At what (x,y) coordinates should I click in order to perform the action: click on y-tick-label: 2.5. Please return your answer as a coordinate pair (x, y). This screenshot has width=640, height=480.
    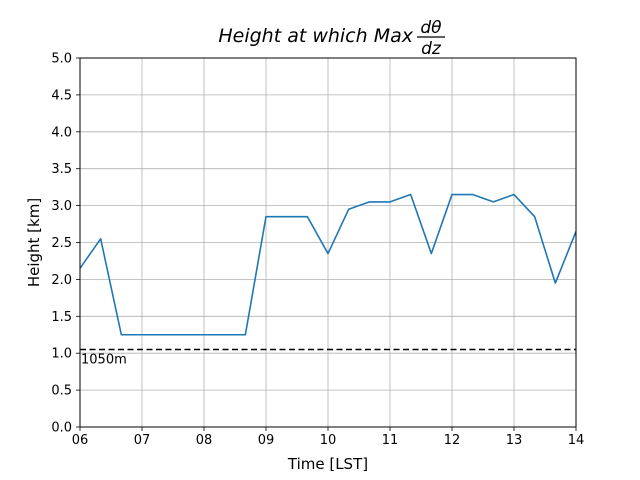
    Looking at the image, I should click on (61, 243).